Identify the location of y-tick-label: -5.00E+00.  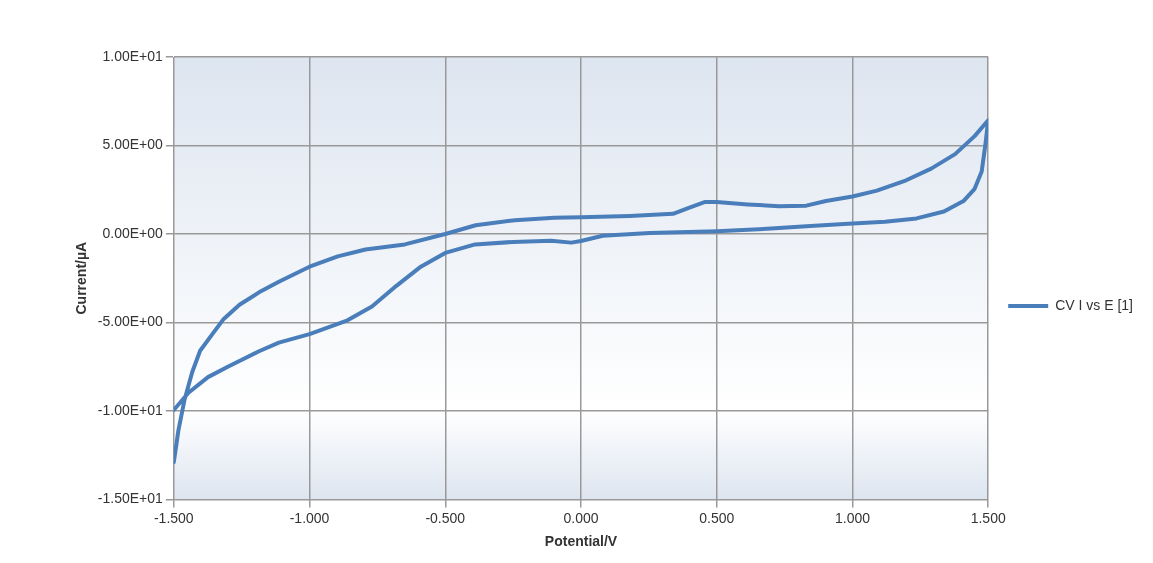
(130, 321).